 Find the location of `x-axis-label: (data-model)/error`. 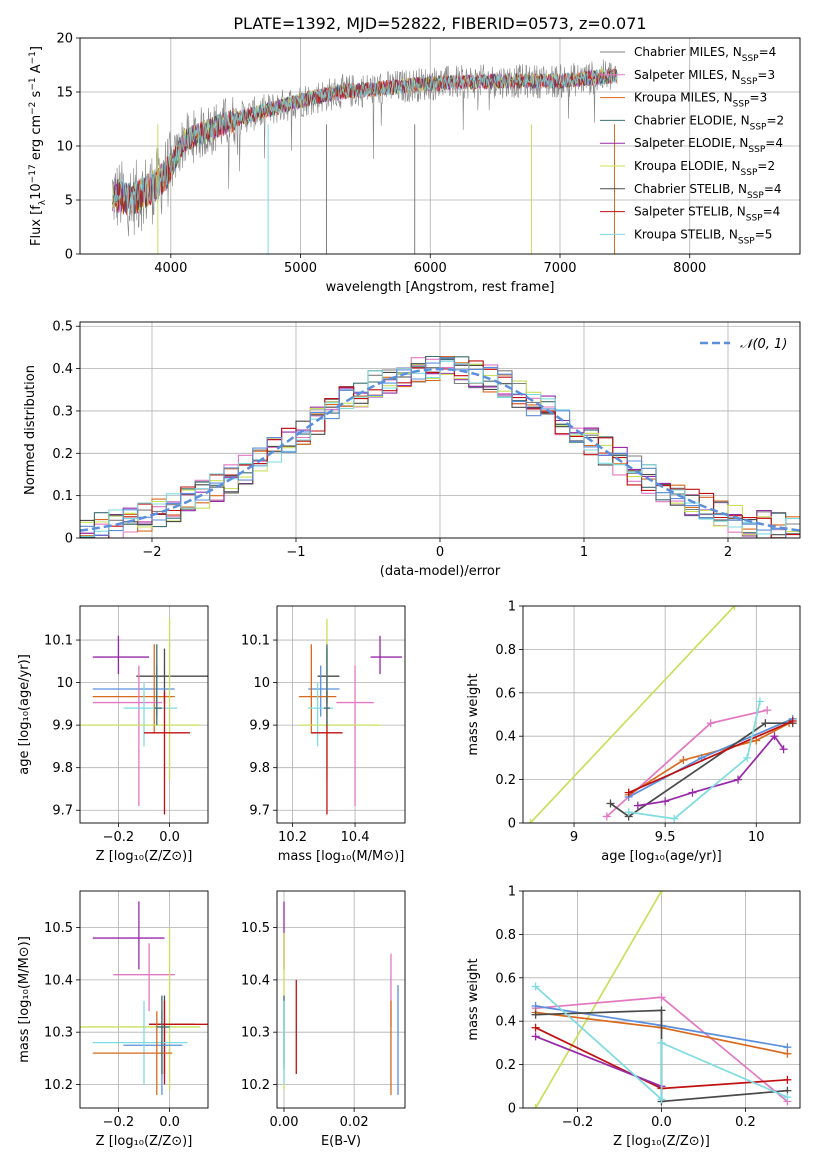

x-axis-label: (data-model)/error is located at coordinates (440, 571).